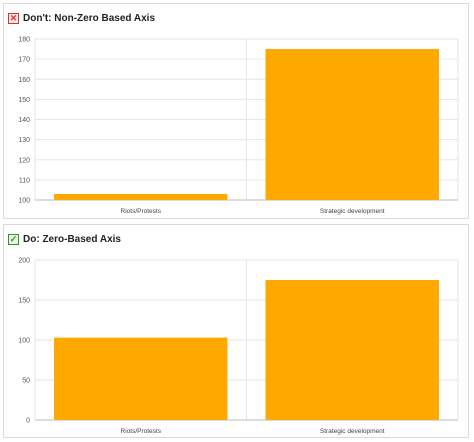 This screenshot has width=474, height=442. Describe the element at coordinates (24, 160) in the screenshot. I see `y-tick-label: 120` at that location.